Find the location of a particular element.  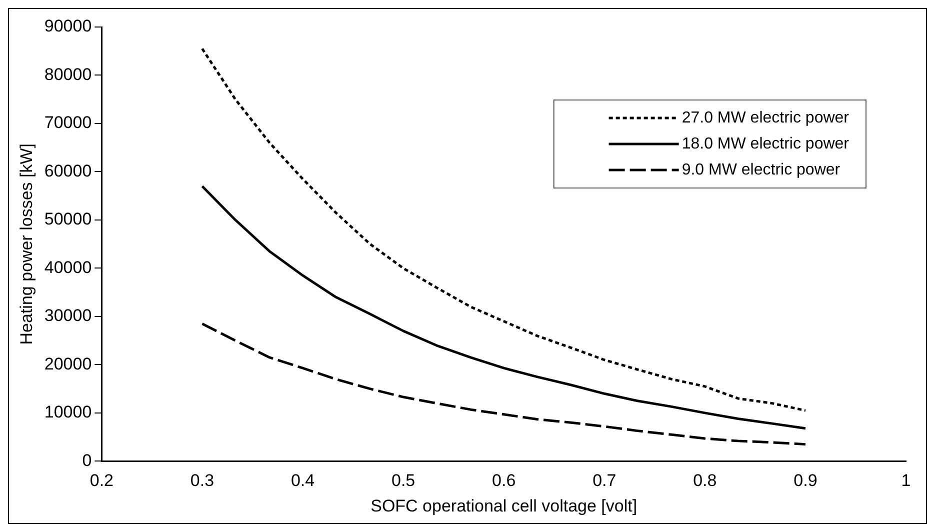

x-tick-label: 0.3 is located at coordinates (202, 480).